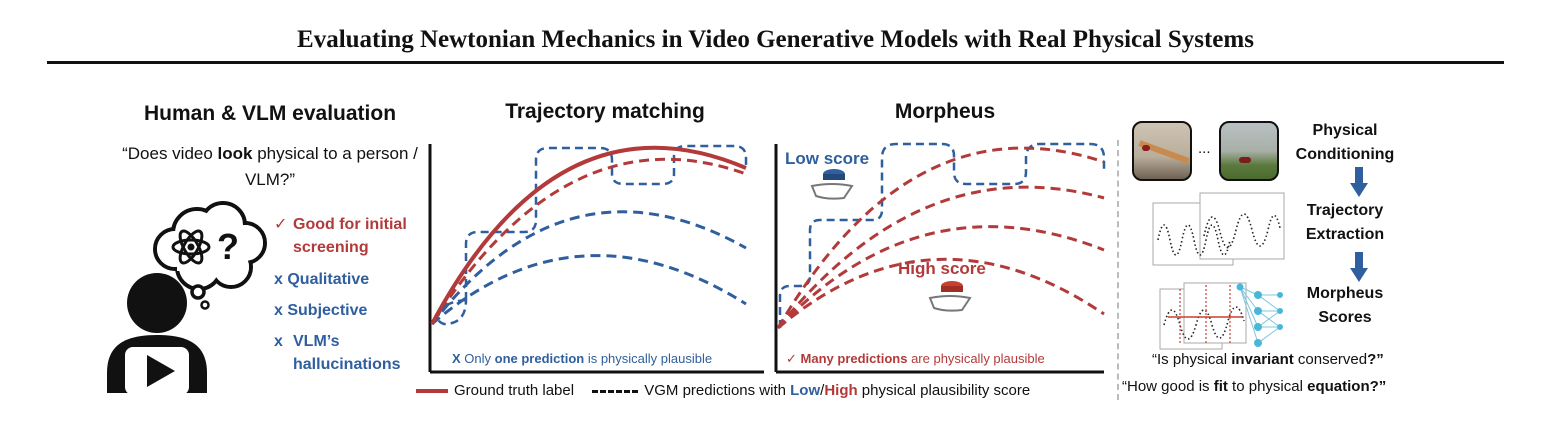  What do you see at coordinates (228, 246) in the screenshot?
I see `question-mark-icon: ?` at bounding box center [228, 246].